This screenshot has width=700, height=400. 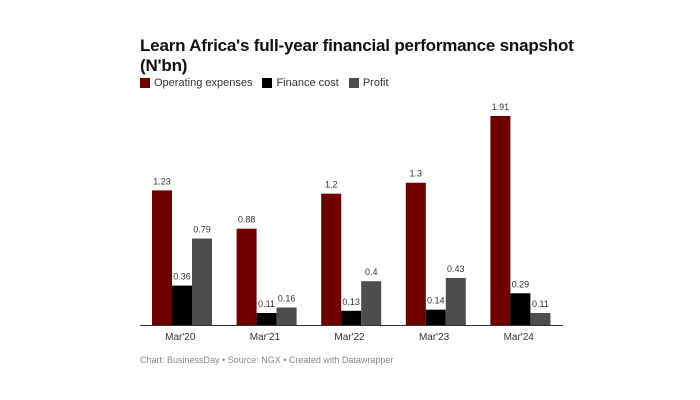 What do you see at coordinates (349, 337) in the screenshot?
I see `x-tick-label-mar-22: Mar'22` at bounding box center [349, 337].